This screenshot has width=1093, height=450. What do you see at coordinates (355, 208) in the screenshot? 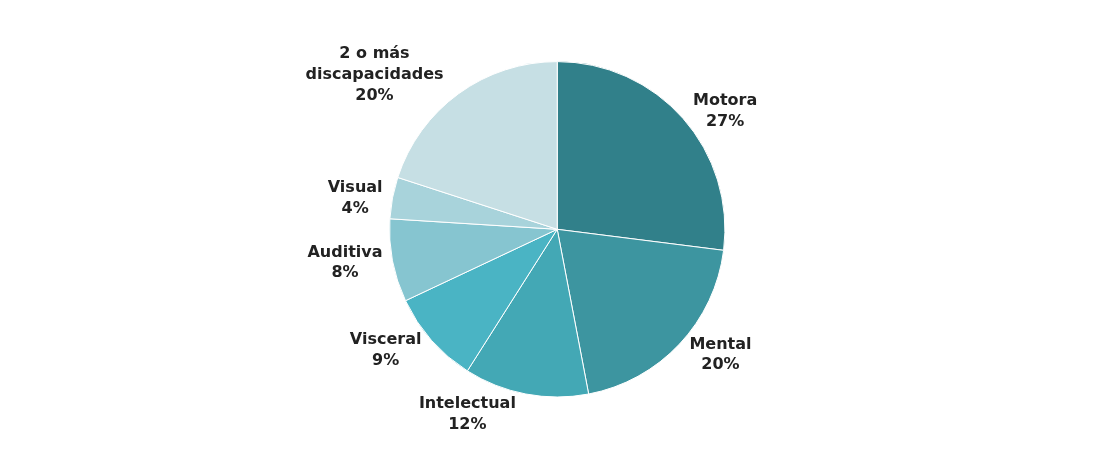
I see `data-label: 4%` at bounding box center [355, 208].